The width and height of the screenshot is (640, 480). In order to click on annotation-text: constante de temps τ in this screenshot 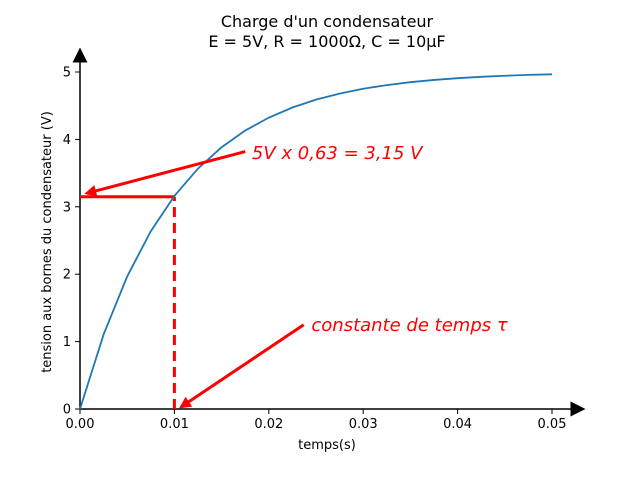, I will do `click(409, 325)`.